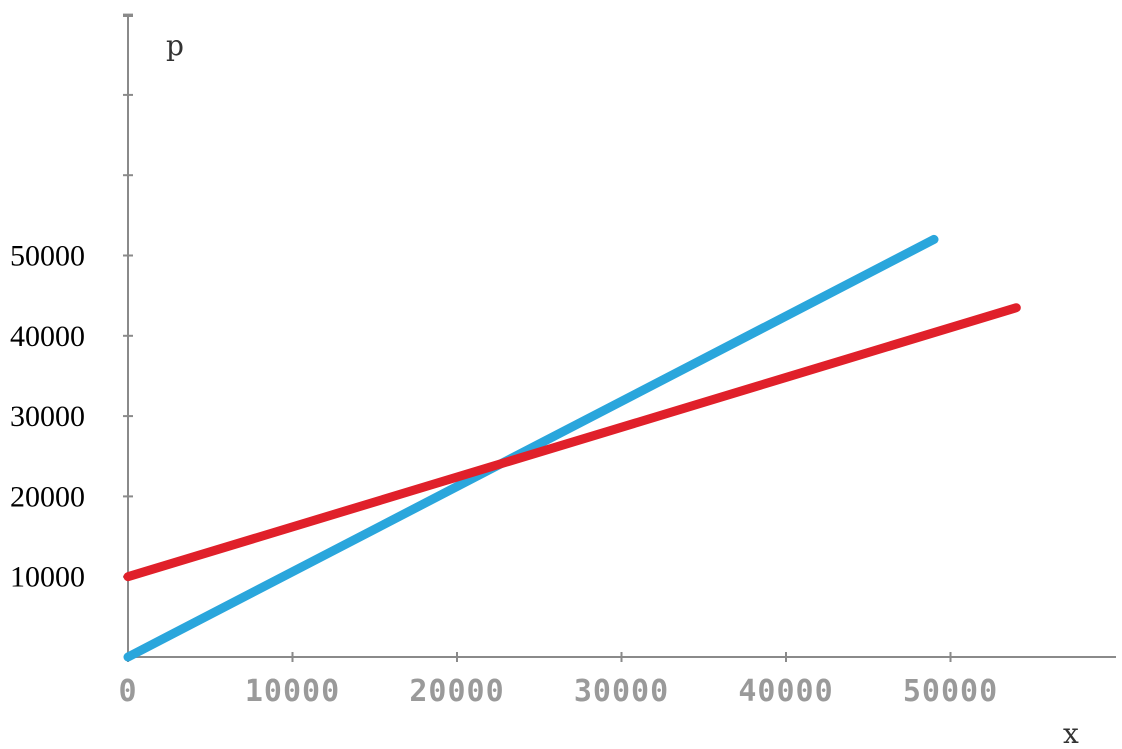 The height and width of the screenshot is (749, 1122). What do you see at coordinates (621, 691) in the screenshot?
I see `x-tick-label: 30000` at bounding box center [621, 691].